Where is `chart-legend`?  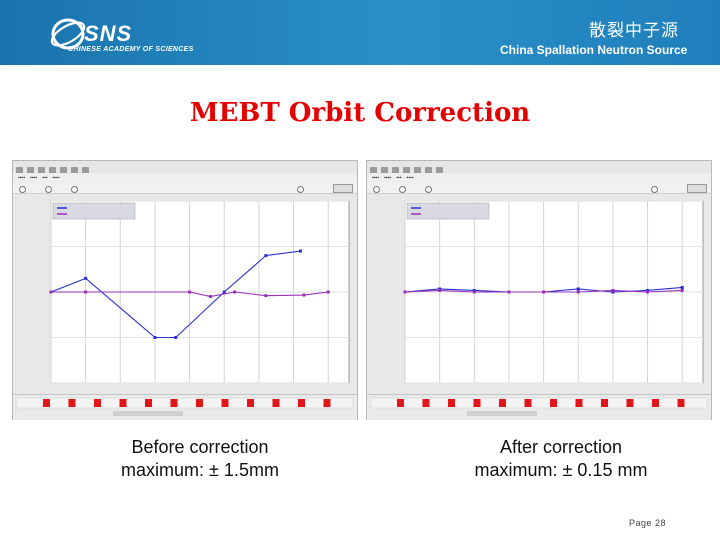
chart-legend is located at coordinates (94, 211).